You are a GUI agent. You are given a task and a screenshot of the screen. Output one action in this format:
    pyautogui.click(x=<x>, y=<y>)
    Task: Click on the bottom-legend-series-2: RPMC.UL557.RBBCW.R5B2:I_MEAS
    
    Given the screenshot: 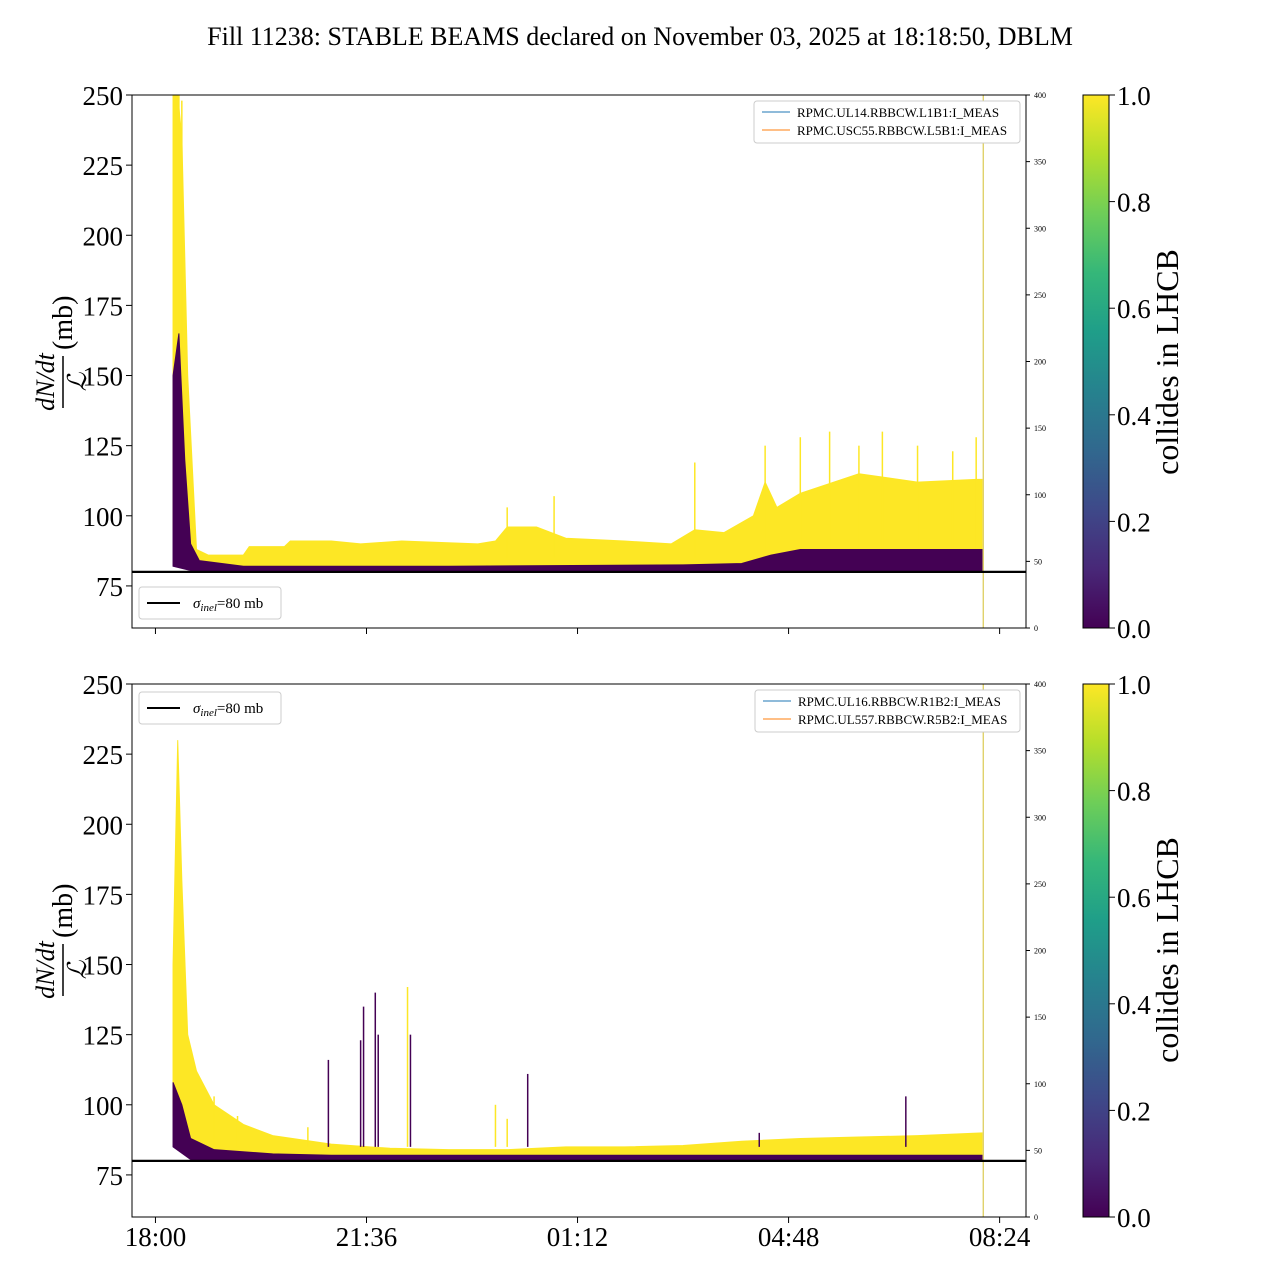 What is the action you would take?
    pyautogui.click(x=902, y=719)
    